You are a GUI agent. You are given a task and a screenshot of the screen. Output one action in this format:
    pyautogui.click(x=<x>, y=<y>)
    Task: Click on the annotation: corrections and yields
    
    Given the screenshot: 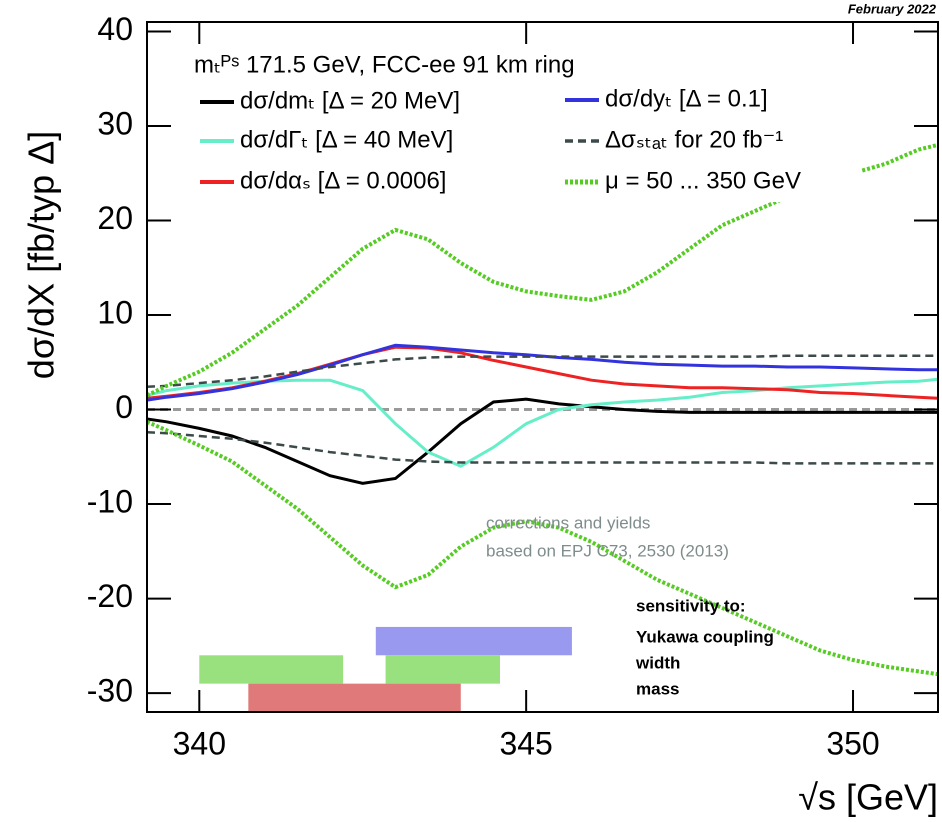 What is the action you would take?
    pyautogui.click(x=568, y=522)
    